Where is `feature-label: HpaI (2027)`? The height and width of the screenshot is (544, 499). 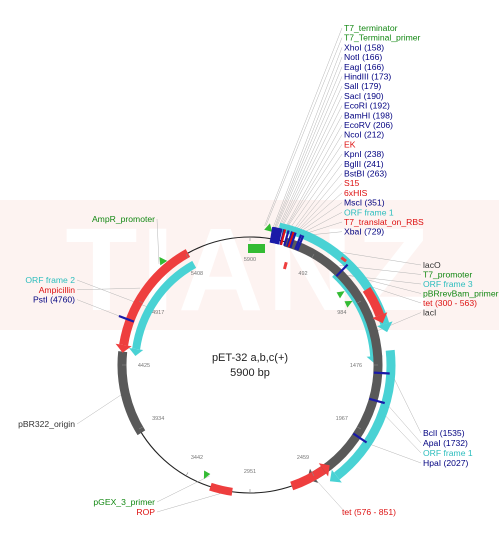
feature-label: HpaI (2027) is located at coordinates (446, 463).